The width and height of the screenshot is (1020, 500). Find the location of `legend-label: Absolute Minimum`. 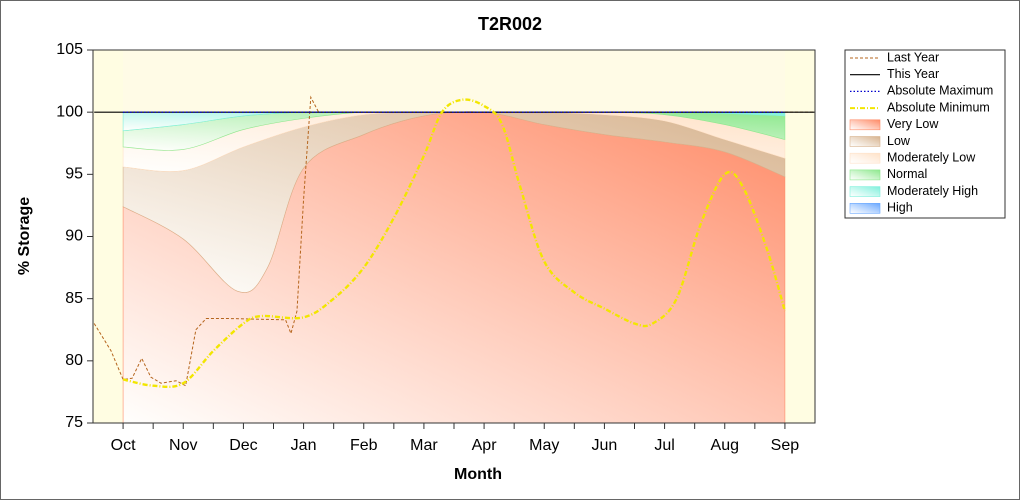

legend-label: Absolute Minimum is located at coordinates (938, 107).